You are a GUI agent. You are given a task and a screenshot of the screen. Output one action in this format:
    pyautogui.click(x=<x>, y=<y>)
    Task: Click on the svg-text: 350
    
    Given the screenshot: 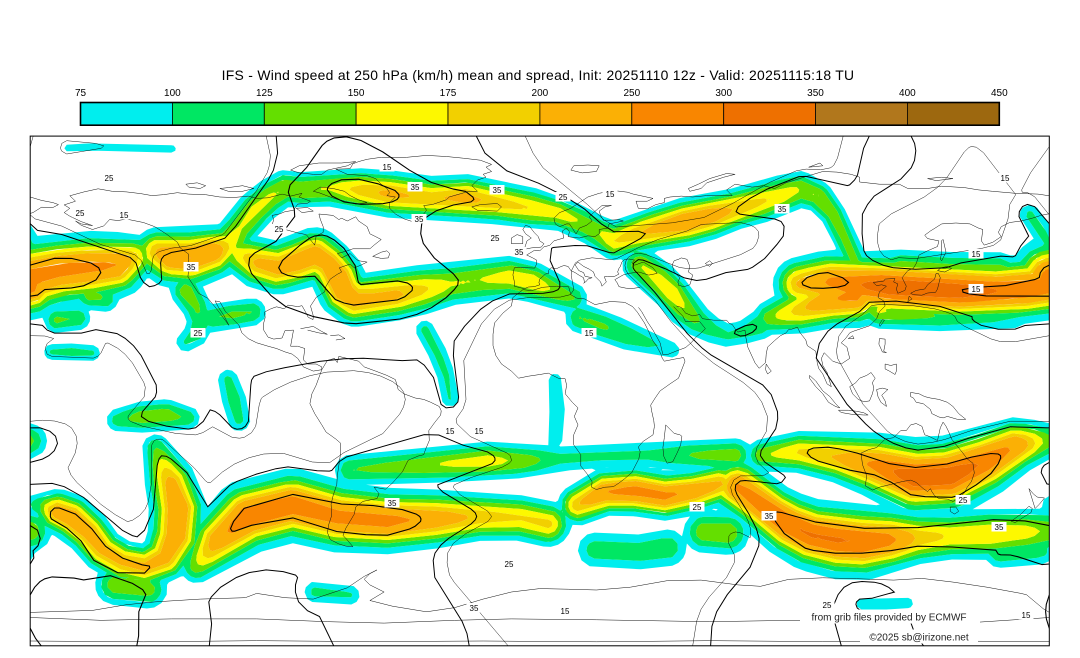 What is the action you would take?
    pyautogui.click(x=815, y=93)
    